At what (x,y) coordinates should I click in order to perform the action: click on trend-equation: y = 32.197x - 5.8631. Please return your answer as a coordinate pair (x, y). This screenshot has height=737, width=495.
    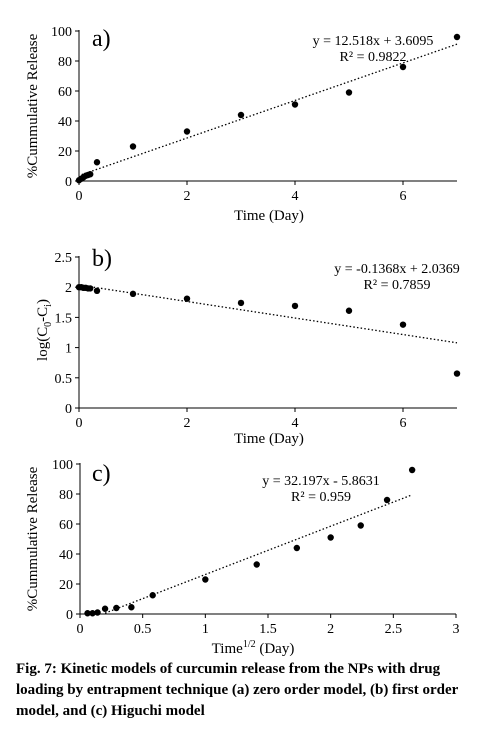
    Looking at the image, I should click on (321, 481).